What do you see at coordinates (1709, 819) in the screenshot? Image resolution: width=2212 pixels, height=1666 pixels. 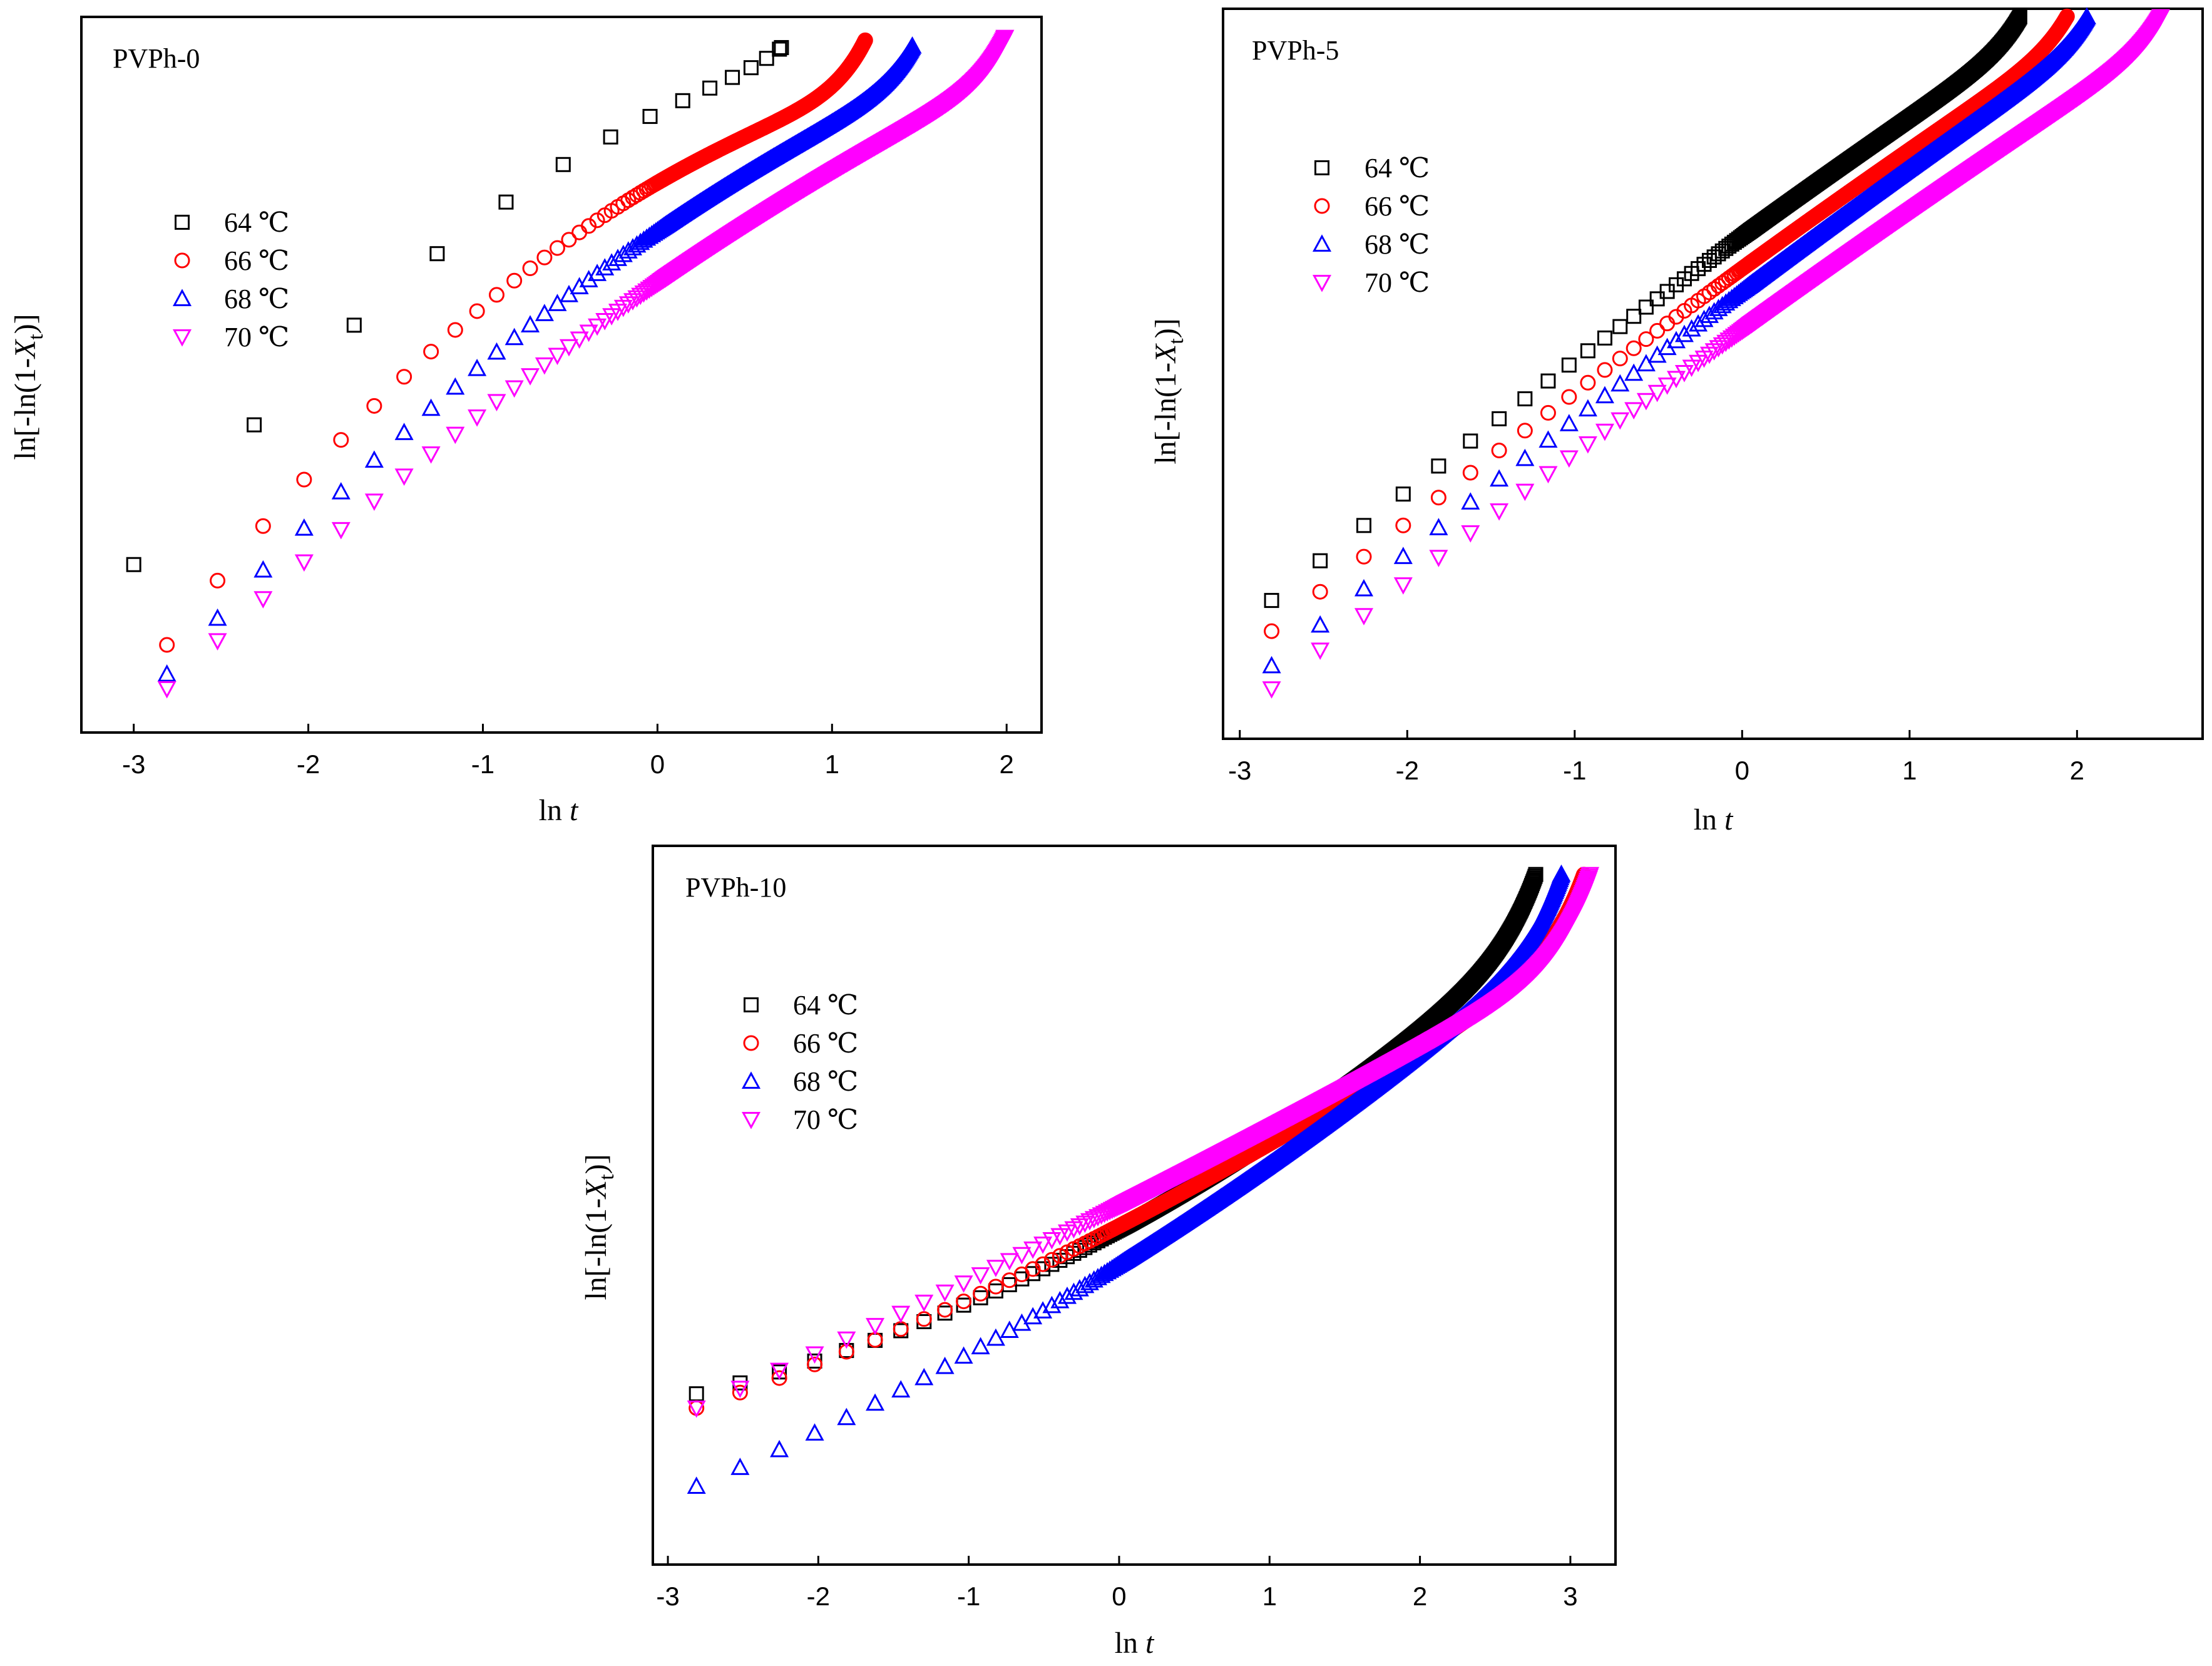 I see `x-axis-label-main: ln` at bounding box center [1709, 819].